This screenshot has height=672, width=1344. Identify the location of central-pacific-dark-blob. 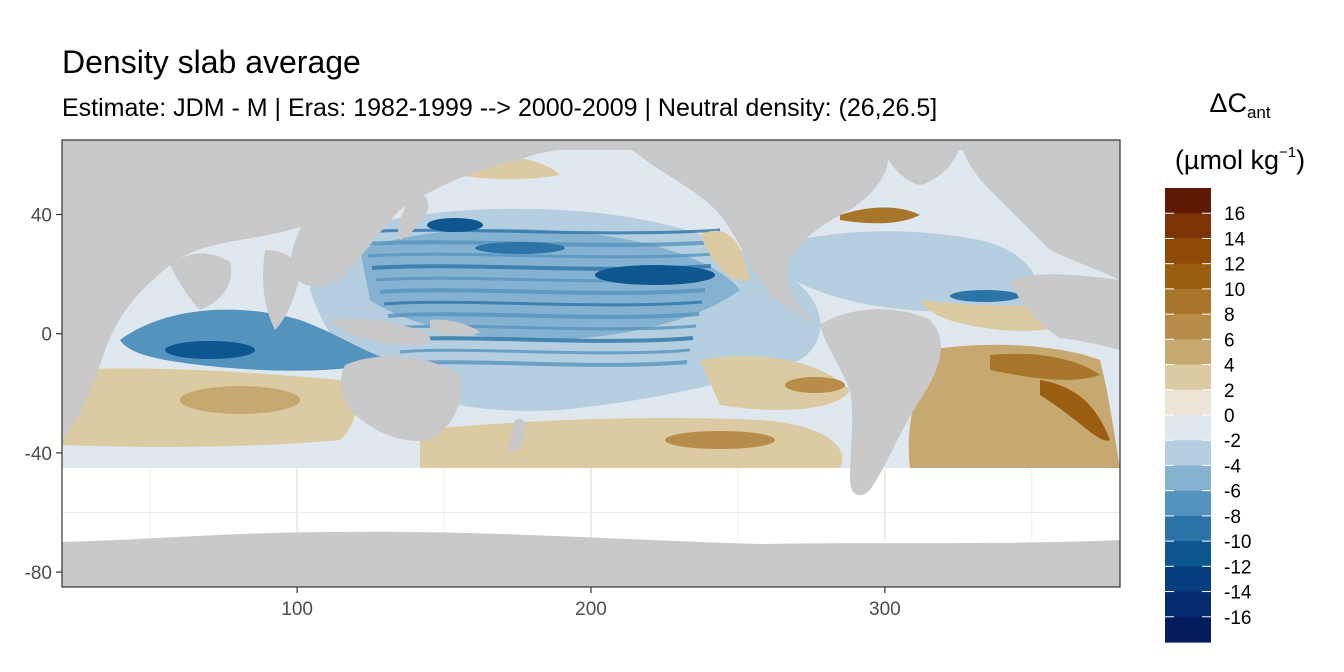
(655, 275).